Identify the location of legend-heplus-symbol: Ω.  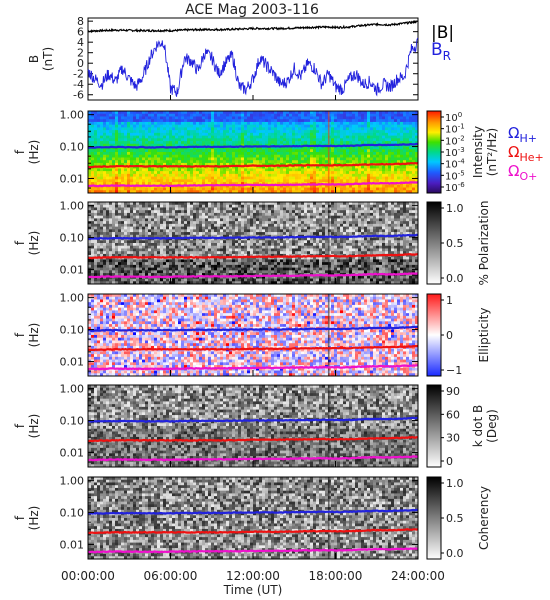
(513, 152).